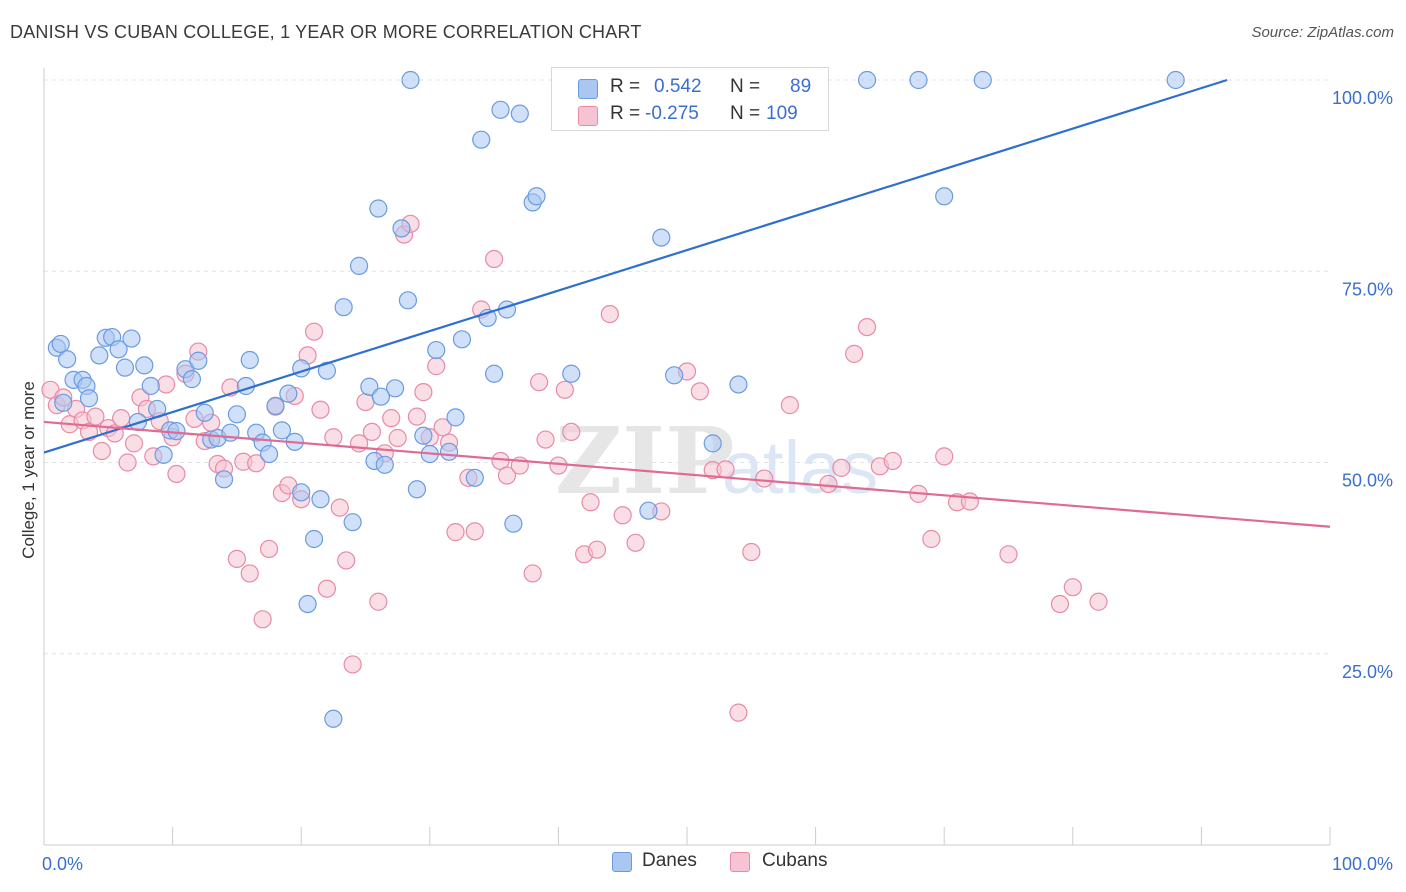  I want to click on x-tick-label-max: 100.0%, so click(1362, 864).